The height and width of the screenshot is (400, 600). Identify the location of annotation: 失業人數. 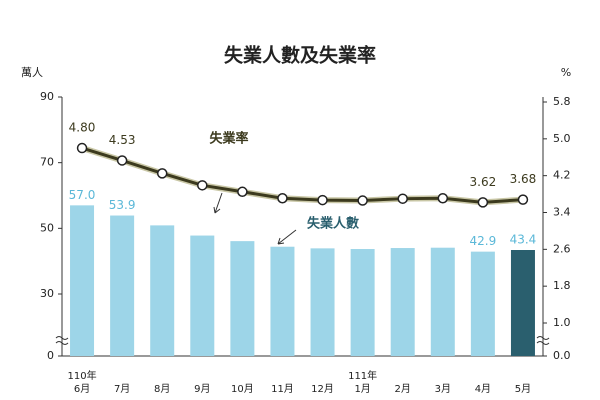
(333, 224).